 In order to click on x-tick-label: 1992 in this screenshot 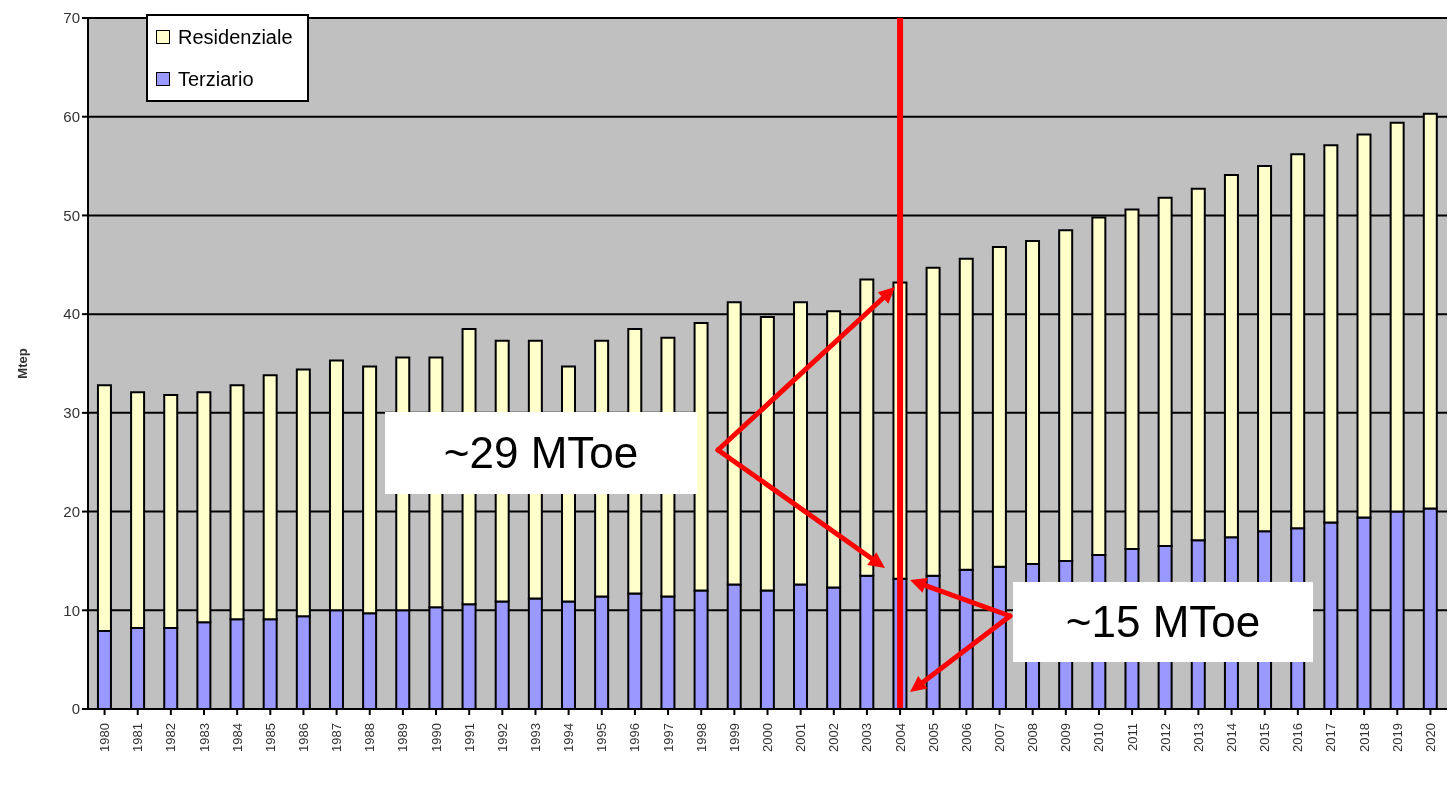, I will do `click(502, 737)`.